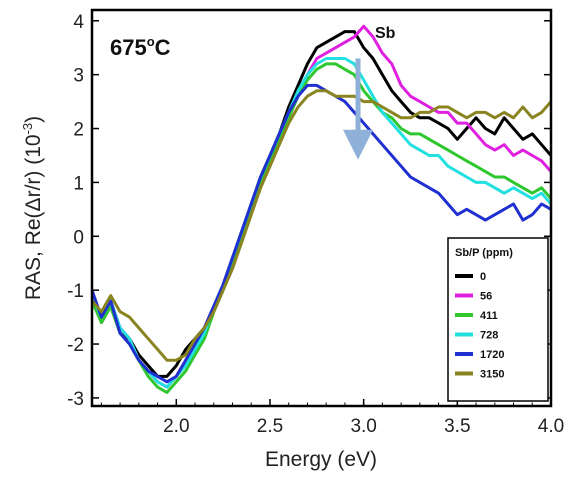 This screenshot has height=478, width=584. What do you see at coordinates (270, 426) in the screenshot?
I see `x-tick-label: 2.5` at bounding box center [270, 426].